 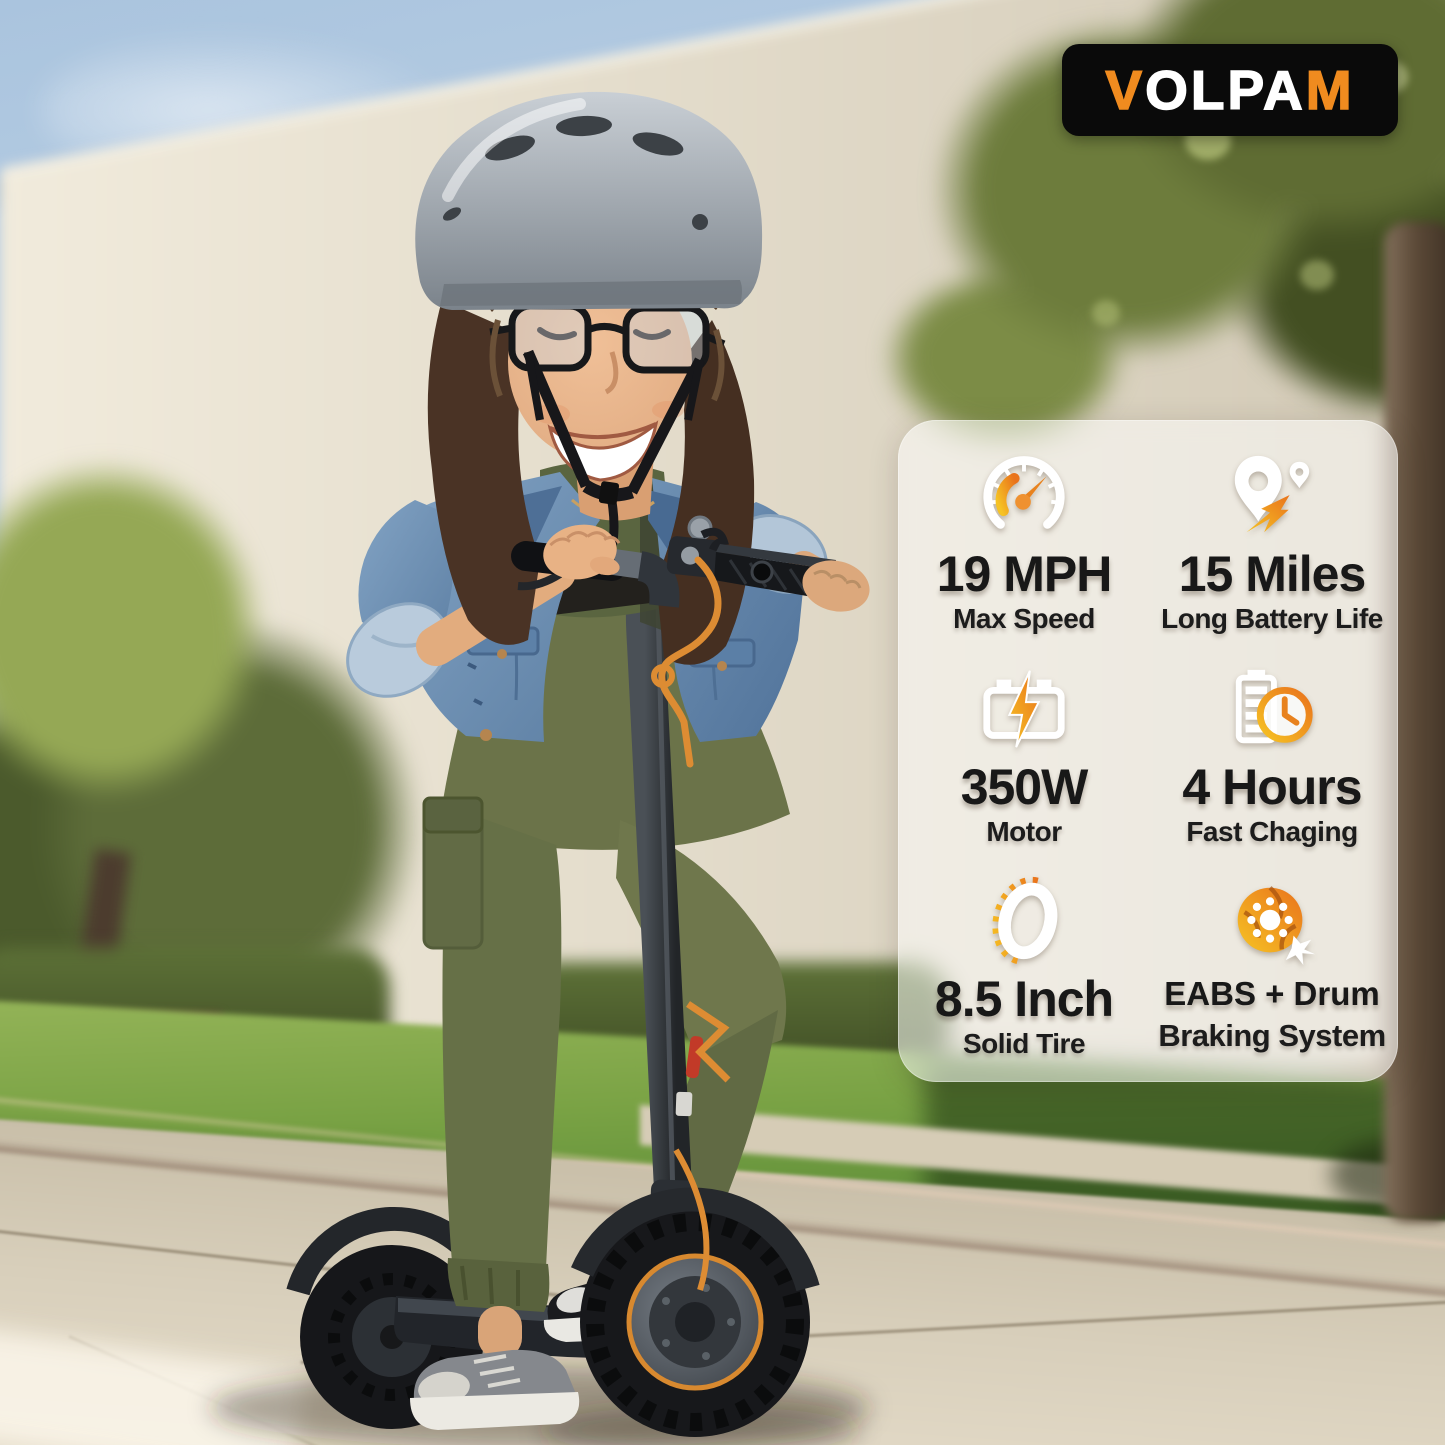 I want to click on feature-charging: 4 Hours Fast Chaging, so click(x=1272, y=753).